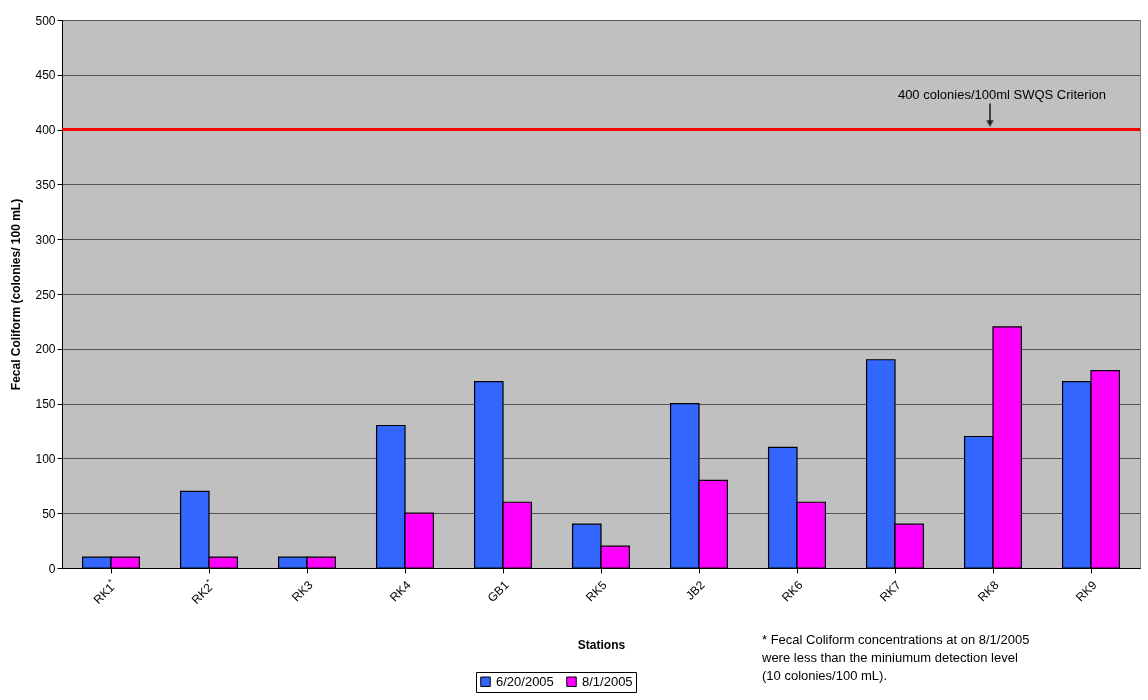  What do you see at coordinates (895, 657) in the screenshot?
I see `text: * Fecal Coliform concentrations at on 8/1/2005 were less than the miniumum detection level (10 colonies/100 mL).` at bounding box center [895, 657].